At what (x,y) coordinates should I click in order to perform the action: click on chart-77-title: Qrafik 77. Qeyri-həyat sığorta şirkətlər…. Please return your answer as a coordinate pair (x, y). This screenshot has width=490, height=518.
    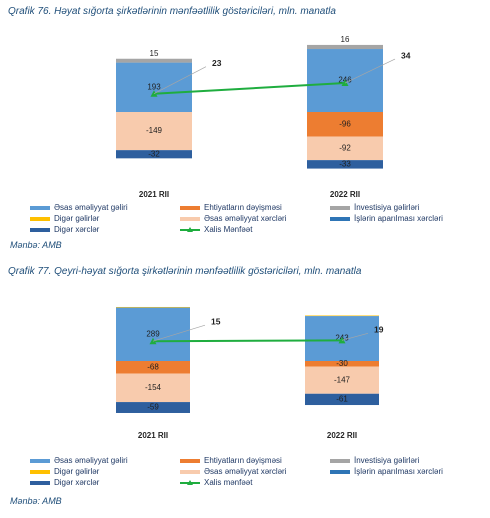
    Looking at the image, I should click on (185, 271).